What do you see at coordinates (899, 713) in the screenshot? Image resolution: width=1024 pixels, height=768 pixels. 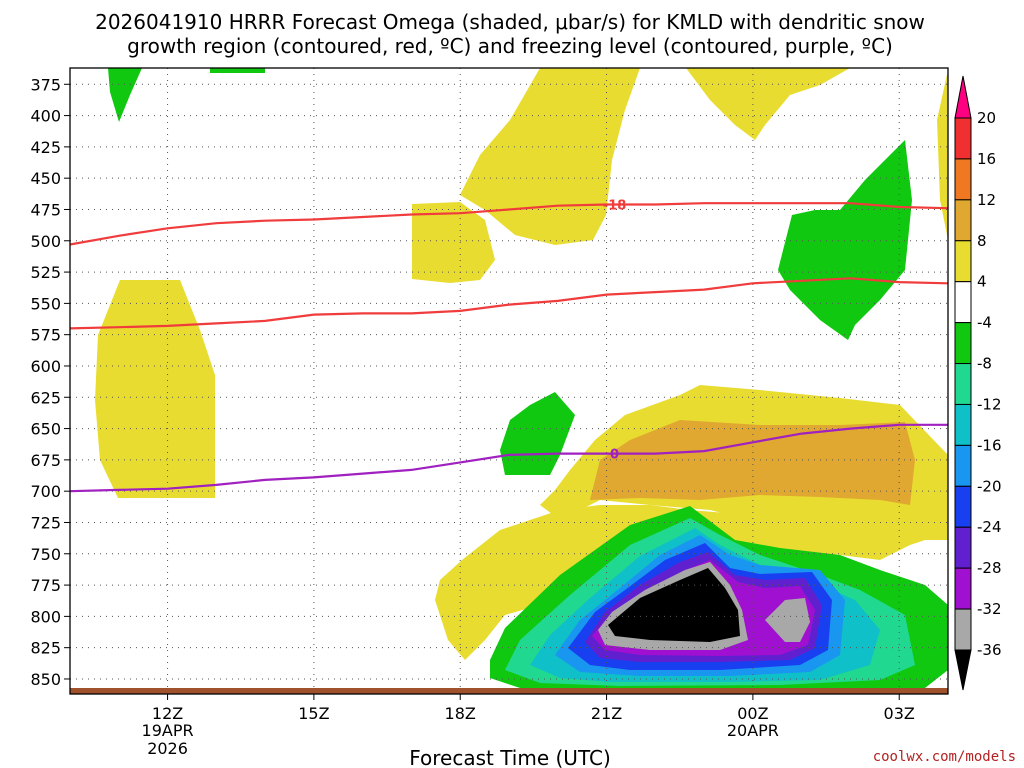 I see `x-tick-label: 03Z` at bounding box center [899, 713].